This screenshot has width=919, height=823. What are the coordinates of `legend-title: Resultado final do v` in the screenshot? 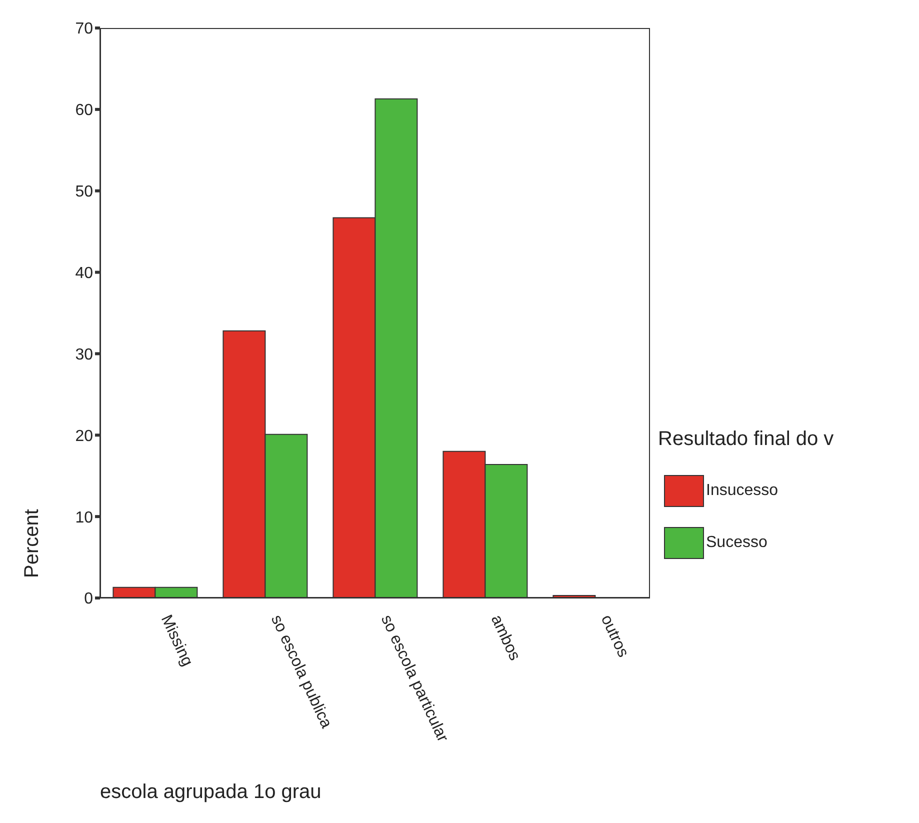 It's located at (746, 439).